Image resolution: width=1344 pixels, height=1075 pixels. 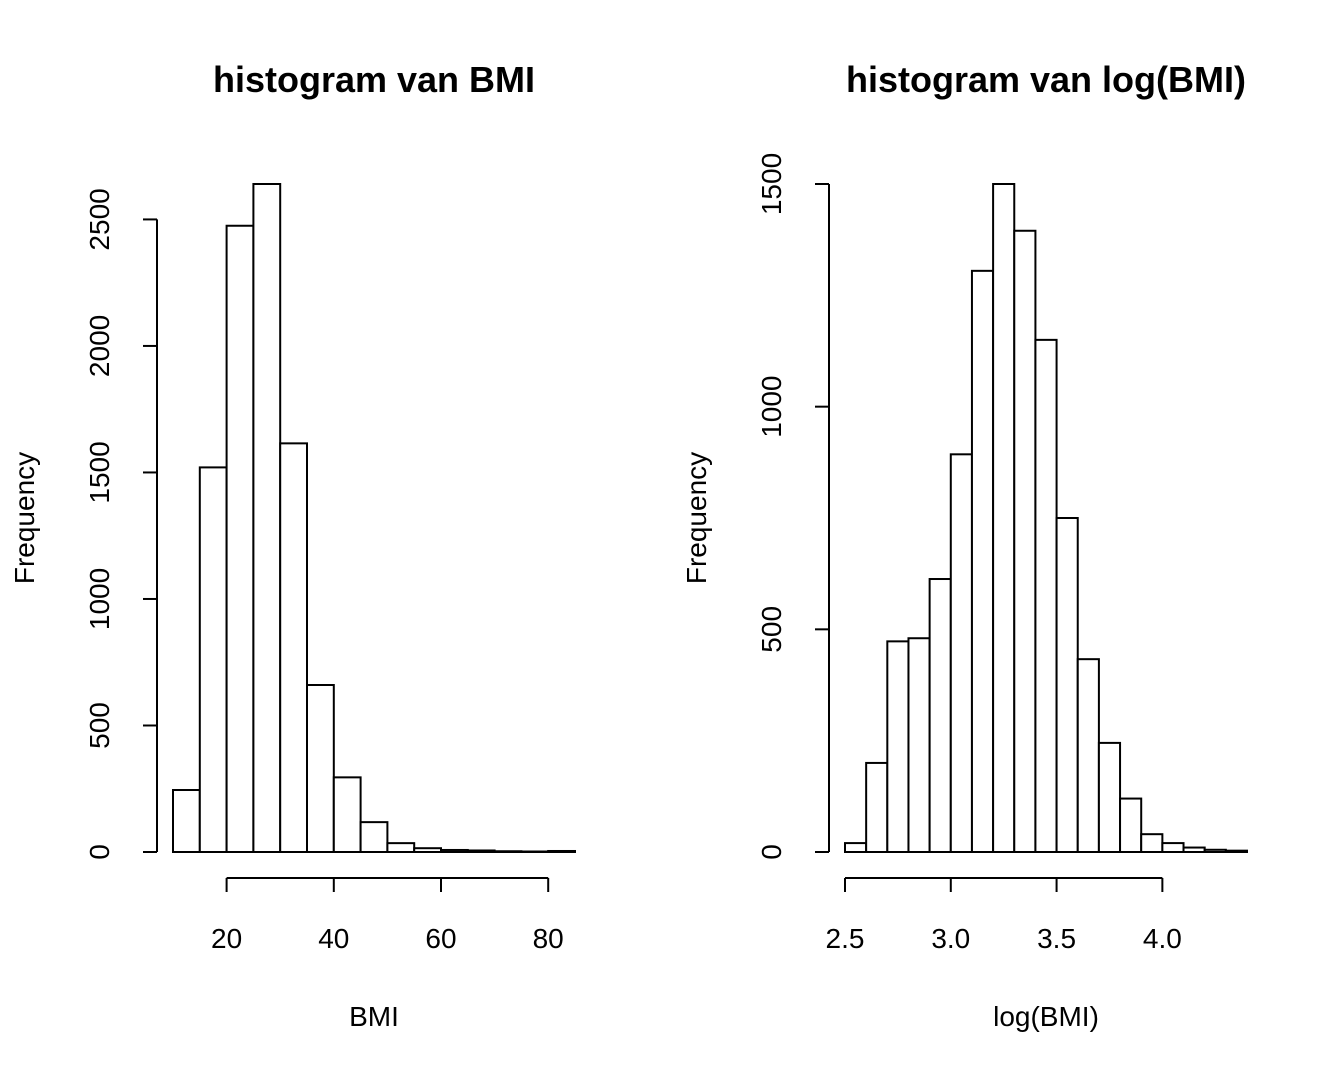 What do you see at coordinates (333, 938) in the screenshot?
I see `x-tick-label: 40` at bounding box center [333, 938].